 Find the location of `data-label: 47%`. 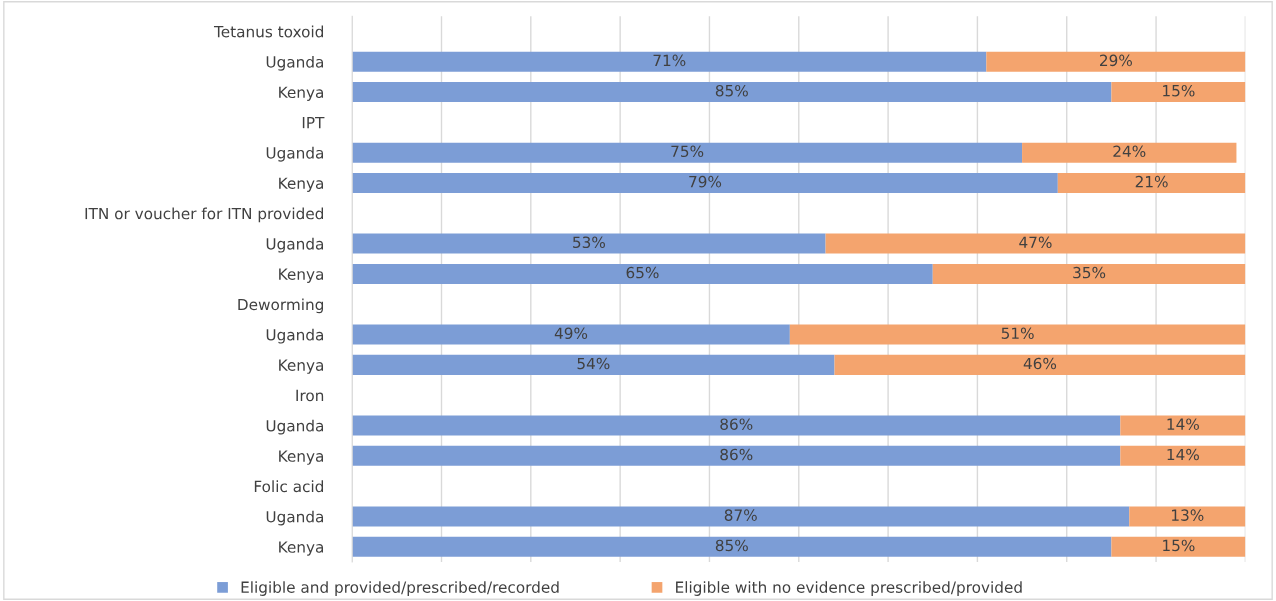

data-label: 47% is located at coordinates (1035, 242).